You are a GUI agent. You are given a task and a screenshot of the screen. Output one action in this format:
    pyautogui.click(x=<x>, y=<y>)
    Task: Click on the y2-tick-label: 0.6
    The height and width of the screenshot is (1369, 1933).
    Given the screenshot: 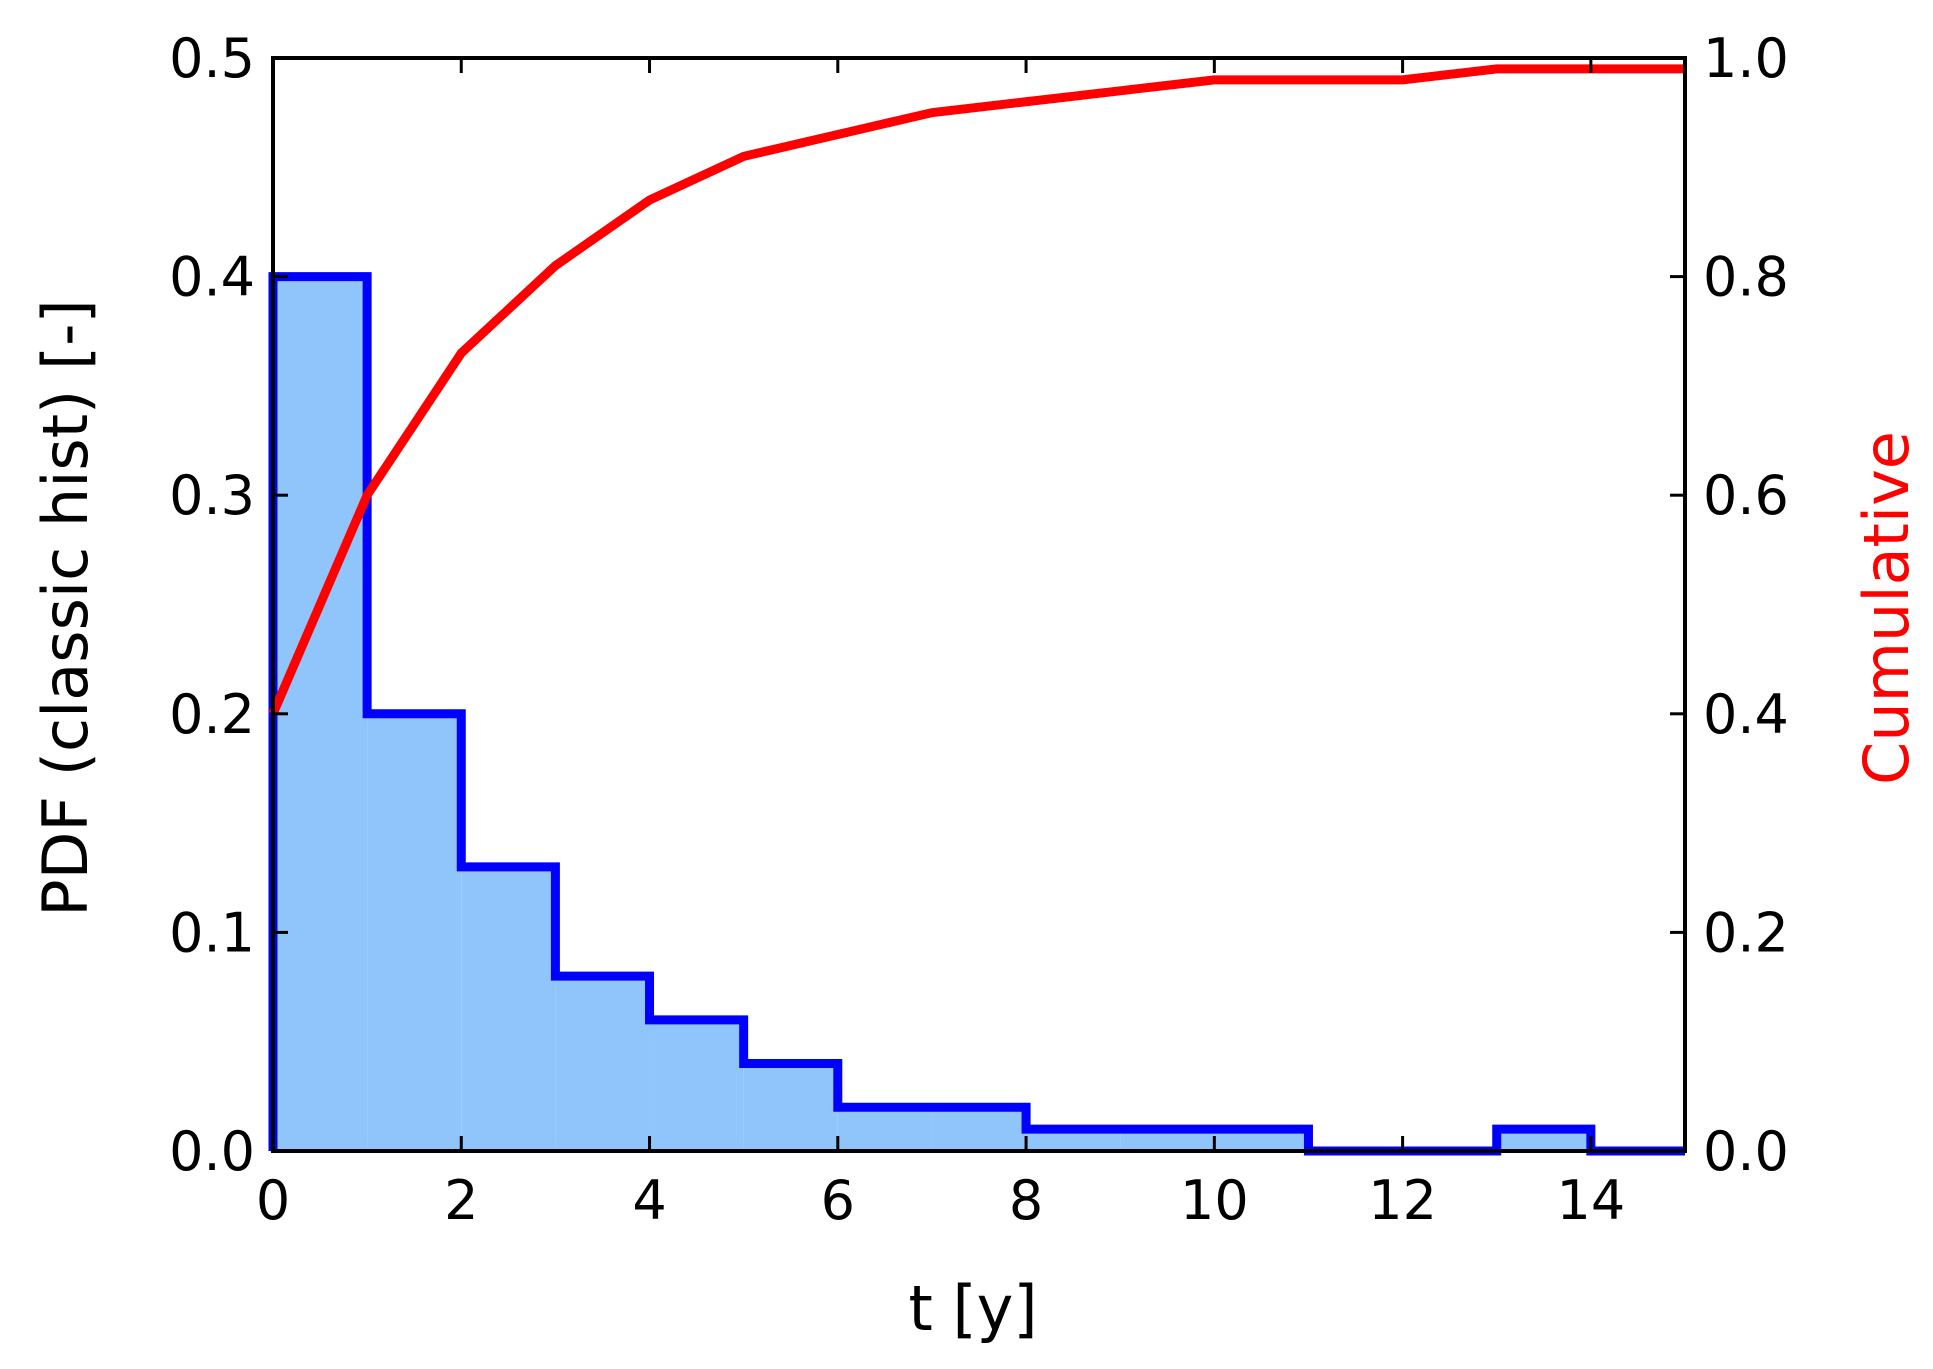 What is the action you would take?
    pyautogui.click(x=1746, y=495)
    